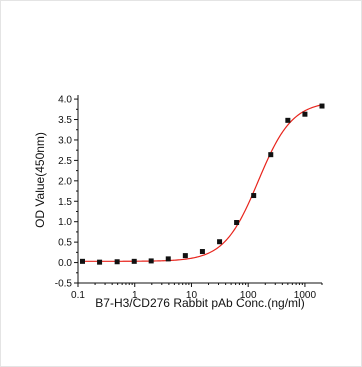 The image size is (362, 367). I want to click on y-tick-label: 2.5, so click(65, 161).